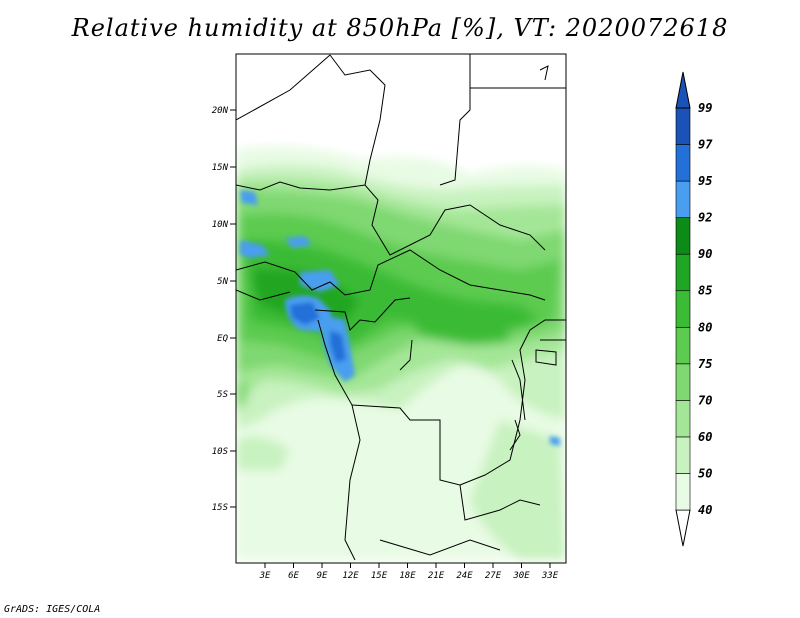 This screenshot has width=800, height=618. I want to click on latitude-axis: 20N 15N 10N 5N EQ 5S 10S 15S, so click(224, 309).